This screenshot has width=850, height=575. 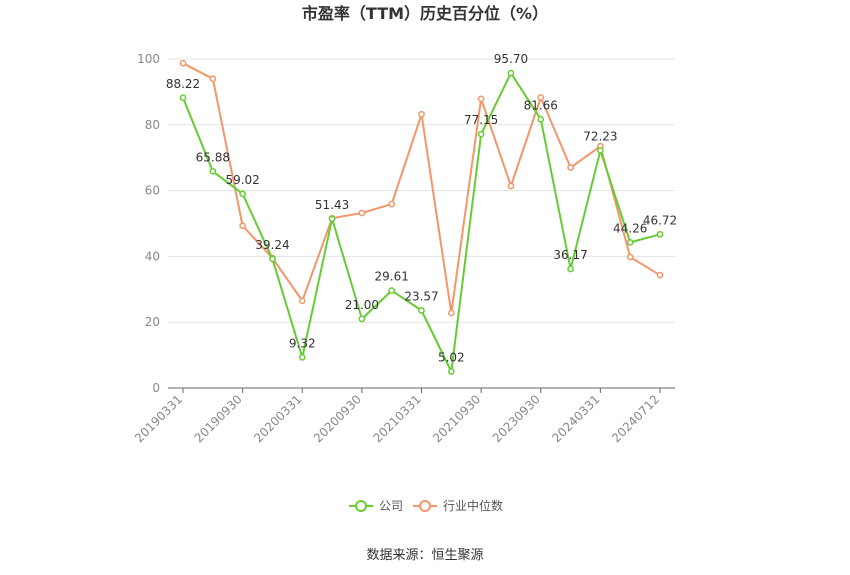 What do you see at coordinates (158, 418) in the screenshot?
I see `x-tick-label-20190331: 20190331` at bounding box center [158, 418].